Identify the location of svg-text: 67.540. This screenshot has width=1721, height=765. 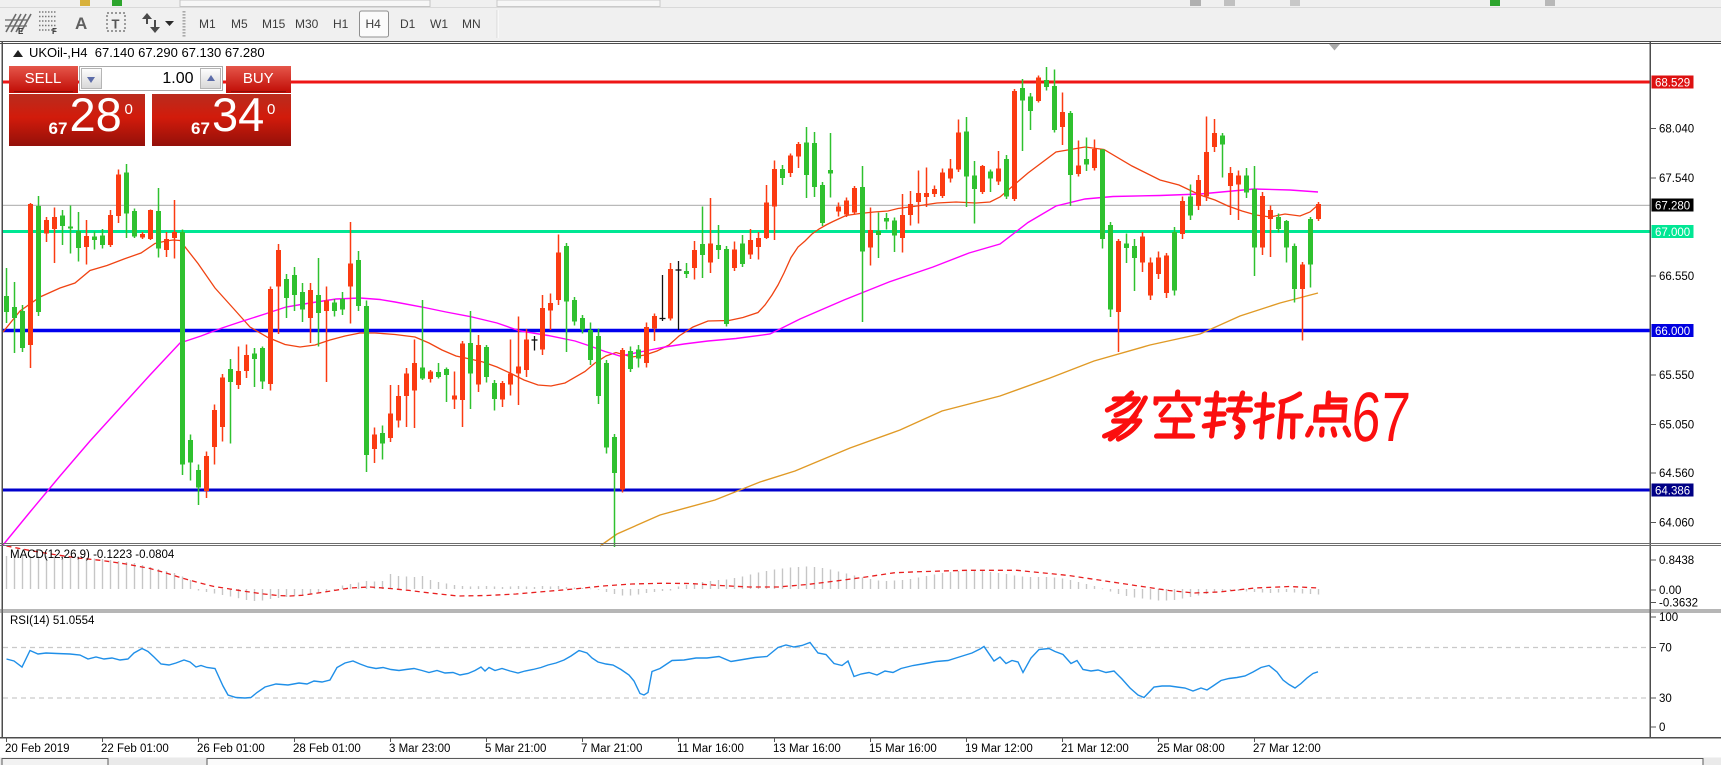
(1676, 179).